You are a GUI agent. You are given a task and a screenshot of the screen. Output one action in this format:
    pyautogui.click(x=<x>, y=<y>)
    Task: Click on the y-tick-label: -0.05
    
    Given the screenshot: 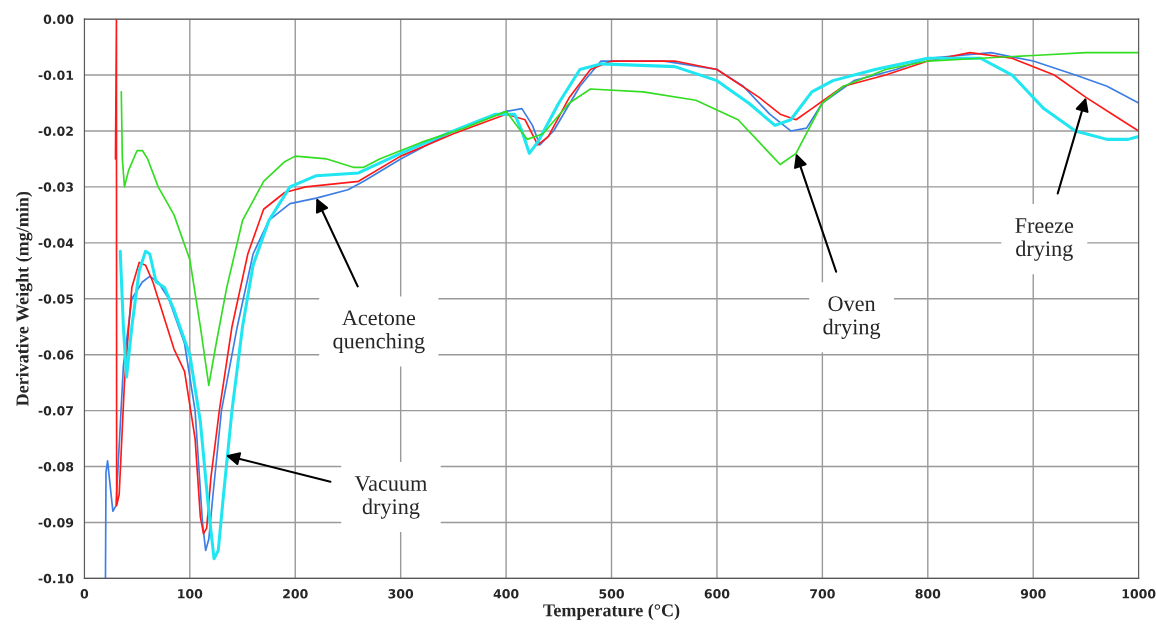 What is the action you would take?
    pyautogui.click(x=56, y=299)
    